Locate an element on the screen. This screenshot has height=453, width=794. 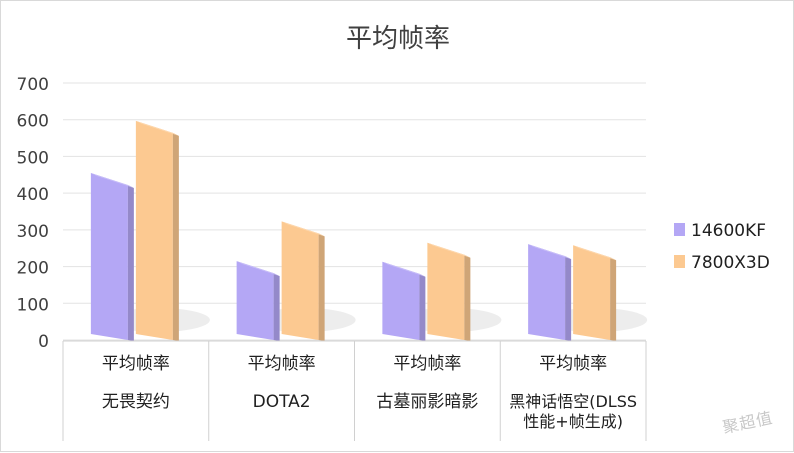
y-tick-label: 600 is located at coordinates (33, 122).